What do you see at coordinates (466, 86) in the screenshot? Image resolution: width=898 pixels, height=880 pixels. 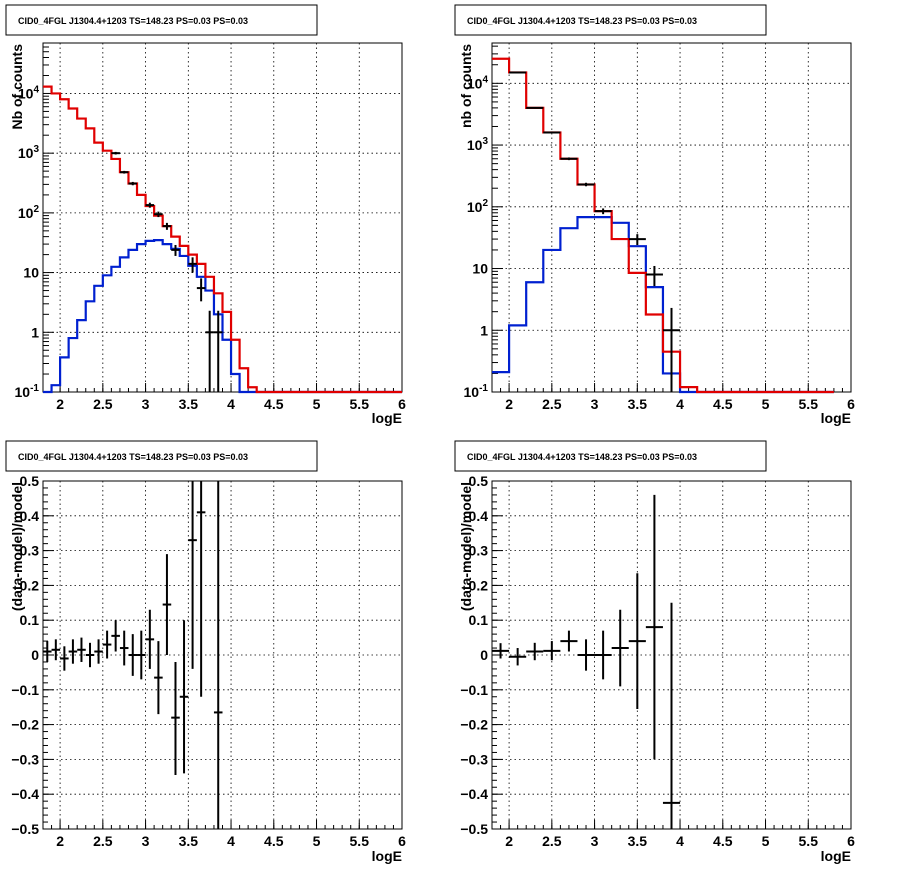 I see `y-axis-label: nb of counts` at bounding box center [466, 86].